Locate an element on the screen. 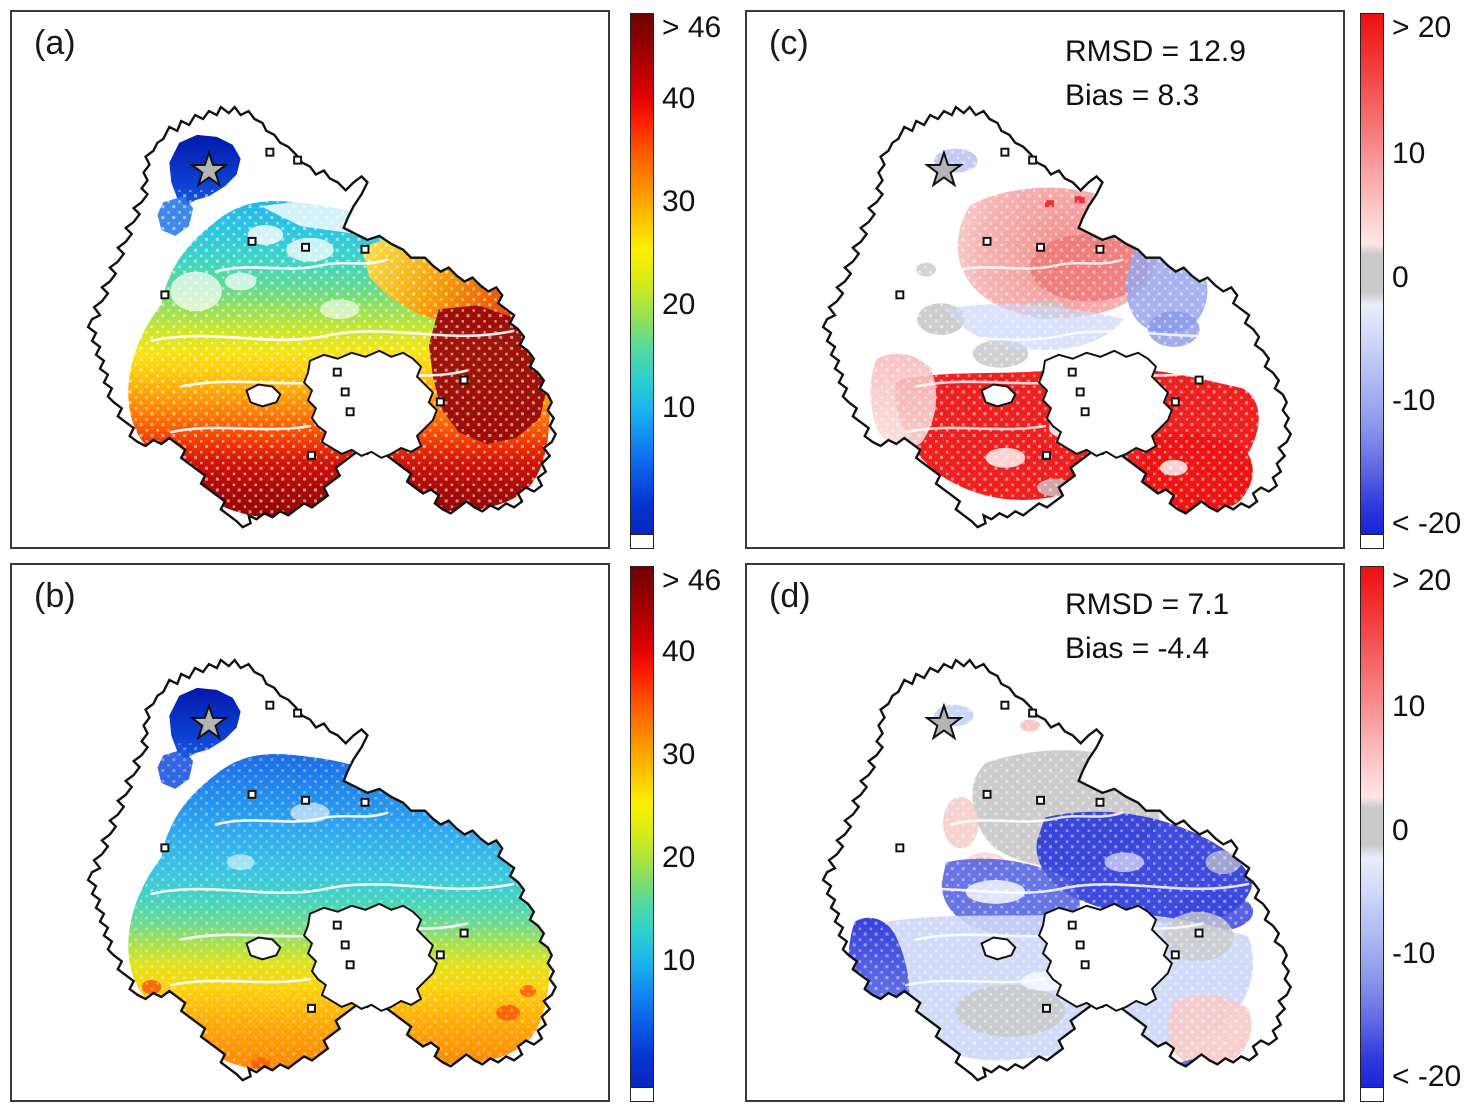 The image size is (1468, 1116). colorbar-b: > 46 40 30 20 10 is located at coordinates (700, 833).